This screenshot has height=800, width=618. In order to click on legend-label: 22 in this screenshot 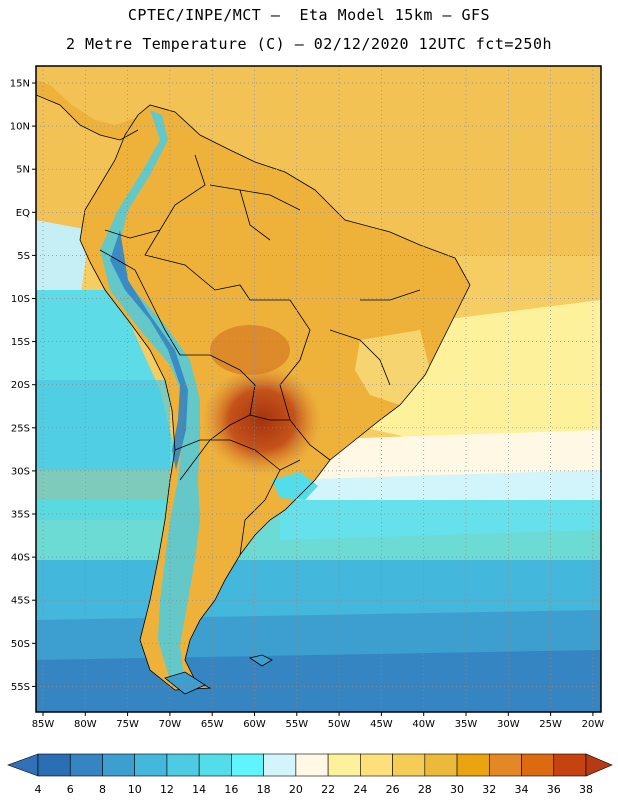, I will do `click(328, 789)`.